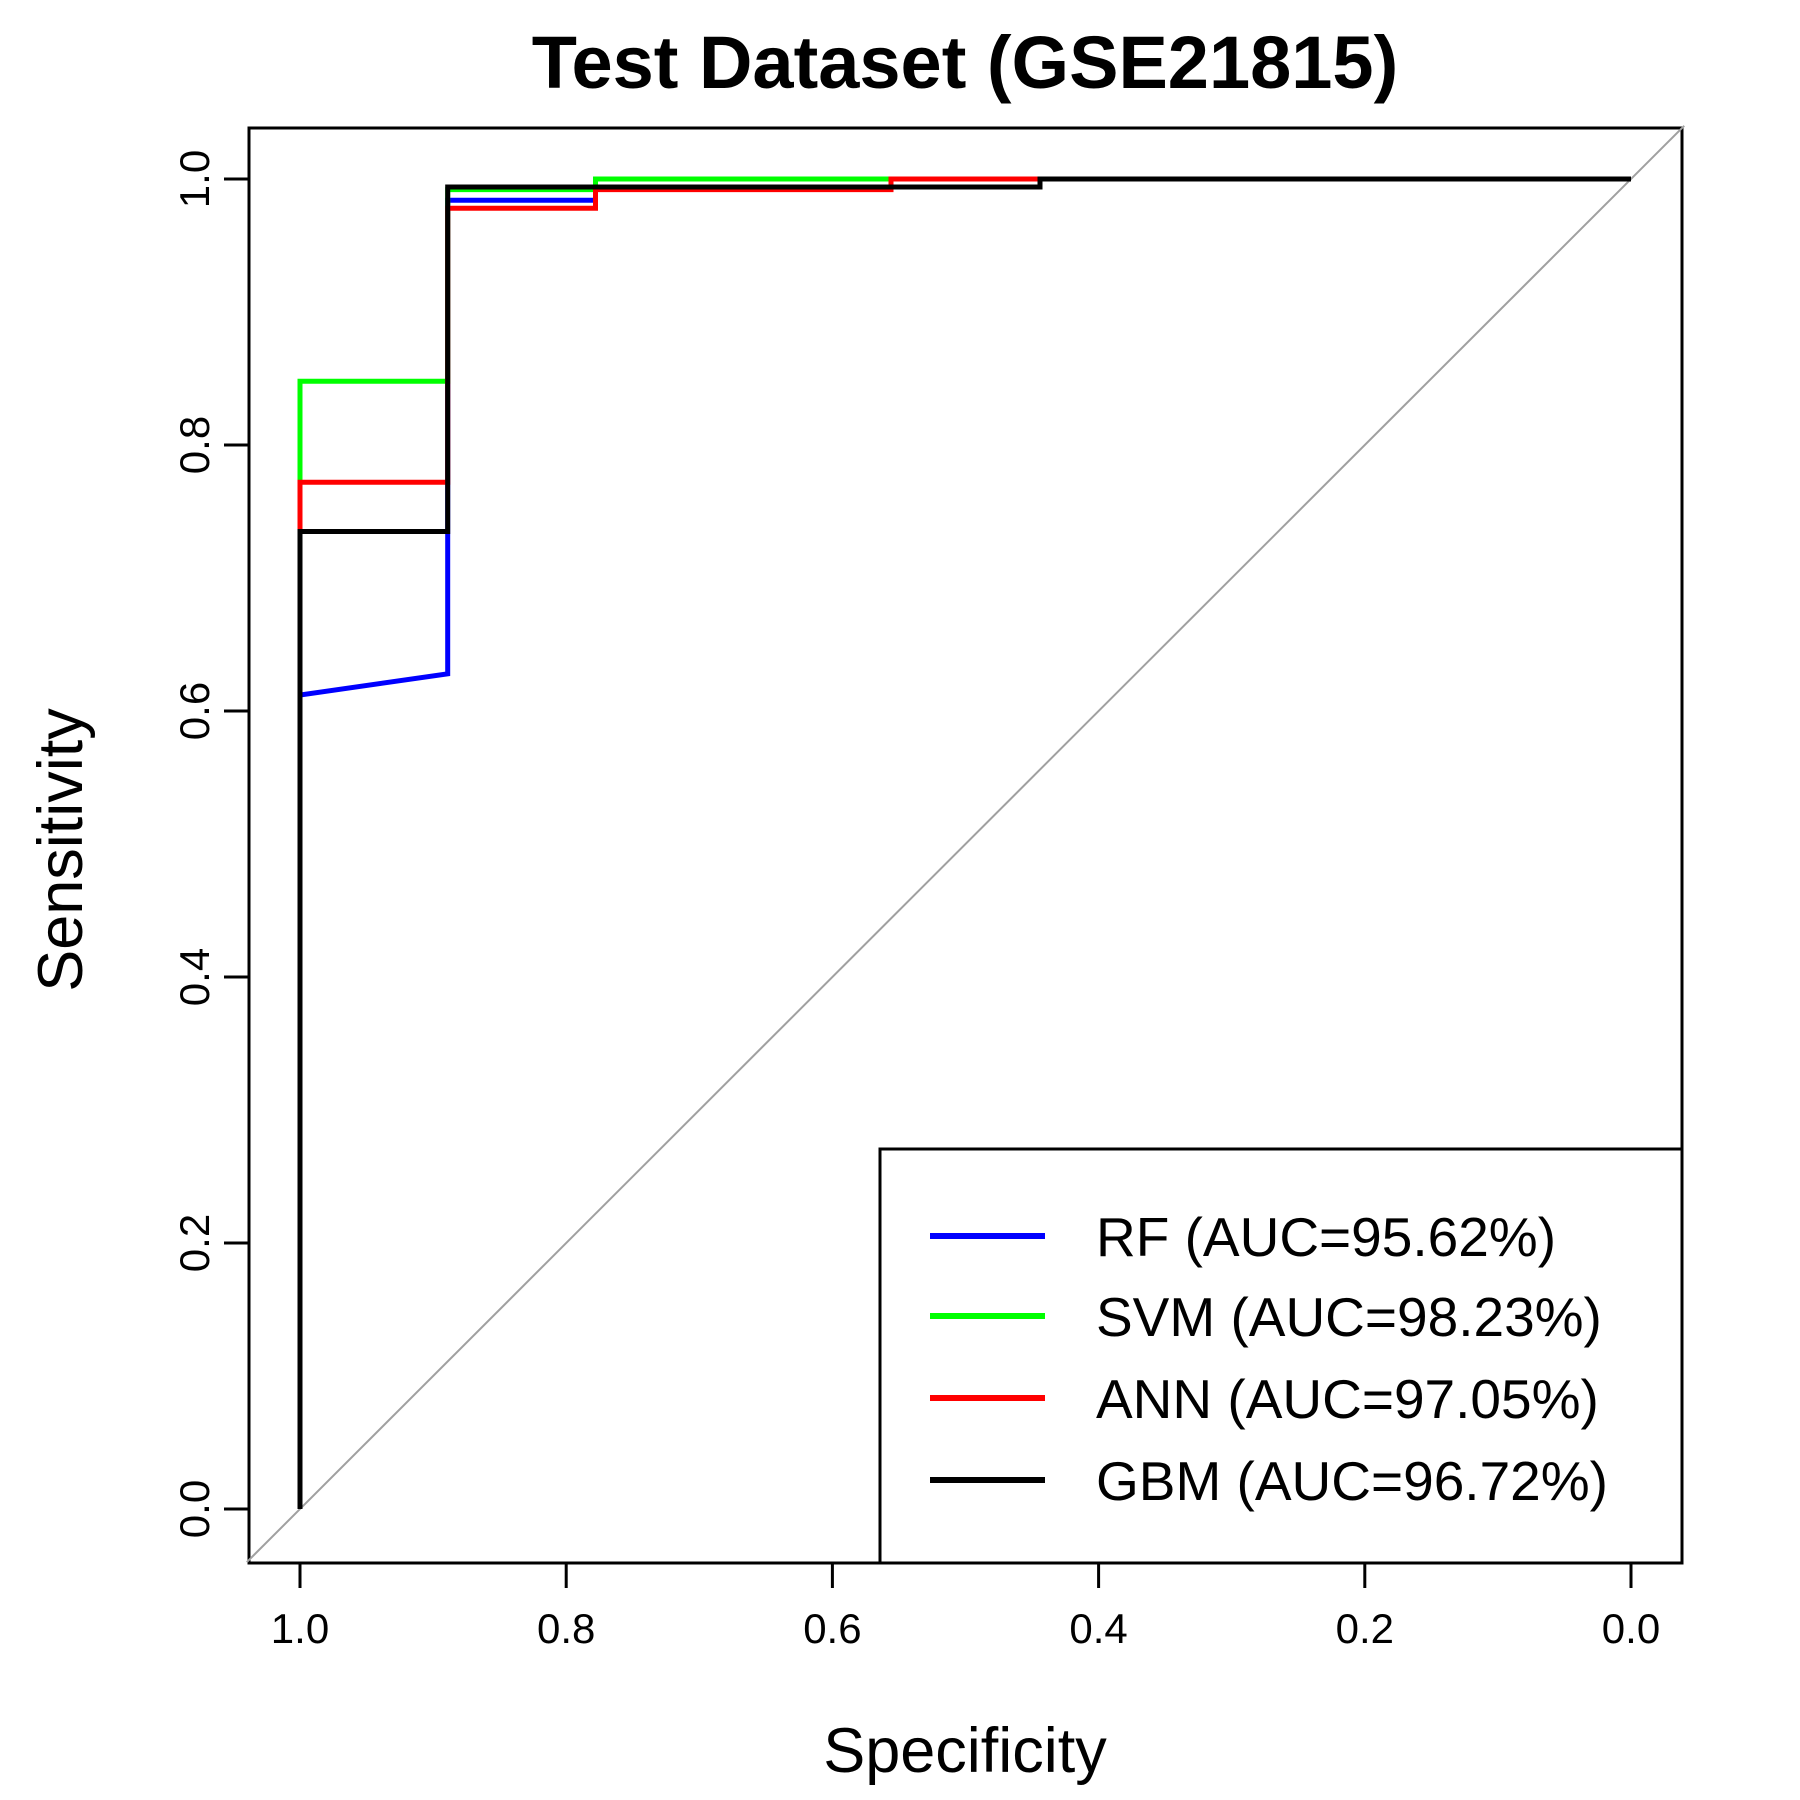 Image resolution: width=1800 pixels, height=1800 pixels. I want to click on y-tick-label: 0.0, so click(194, 1509).